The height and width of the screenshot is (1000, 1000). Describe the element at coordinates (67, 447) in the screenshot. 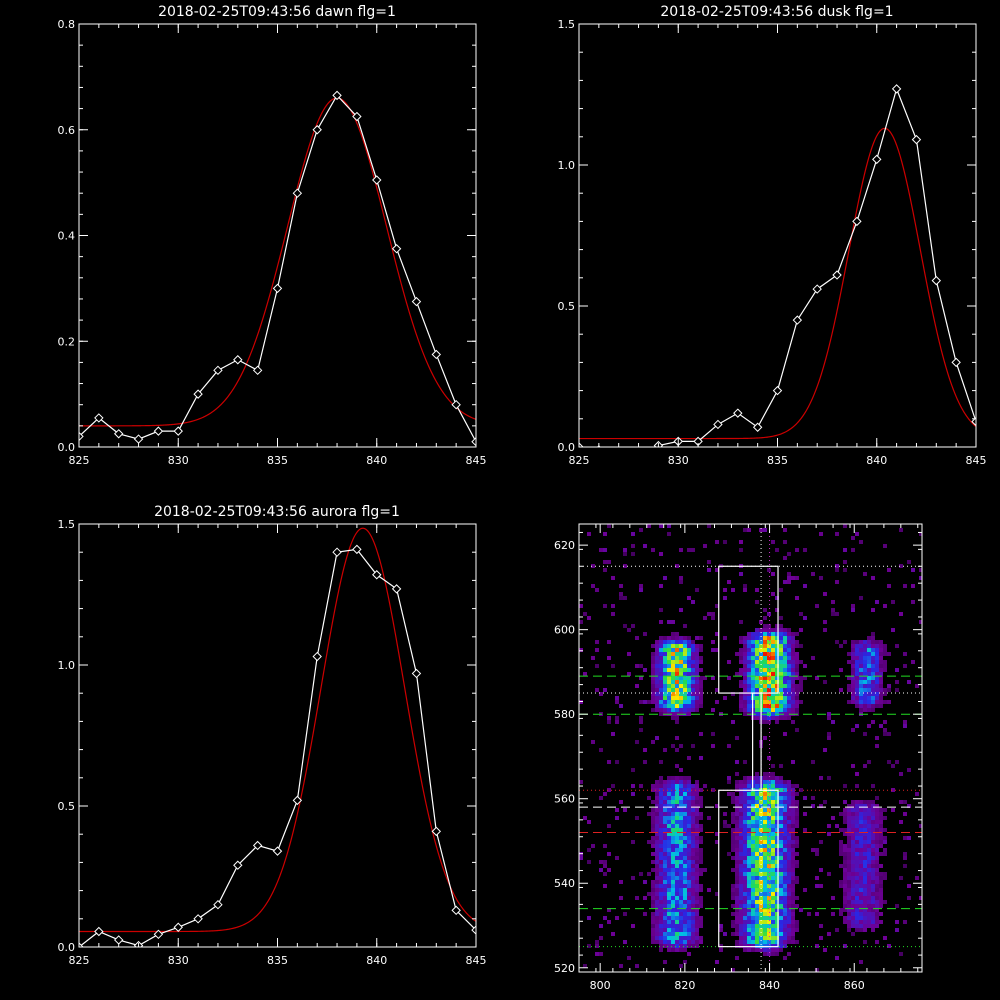

I see `y-tick-label-0-0: 0.0` at that location.